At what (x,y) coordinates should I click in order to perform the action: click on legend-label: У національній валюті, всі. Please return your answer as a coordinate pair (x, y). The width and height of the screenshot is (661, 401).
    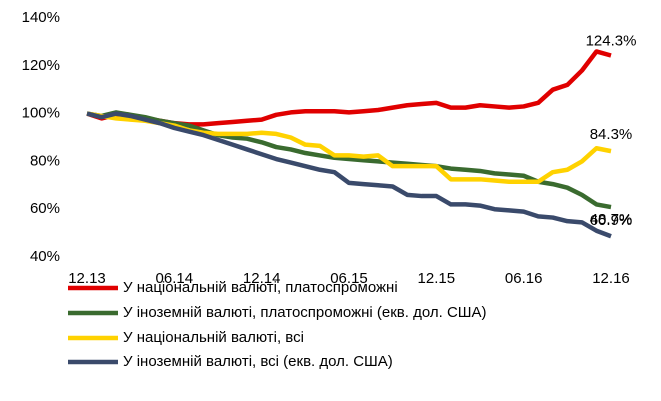
    Looking at the image, I should click on (213, 337).